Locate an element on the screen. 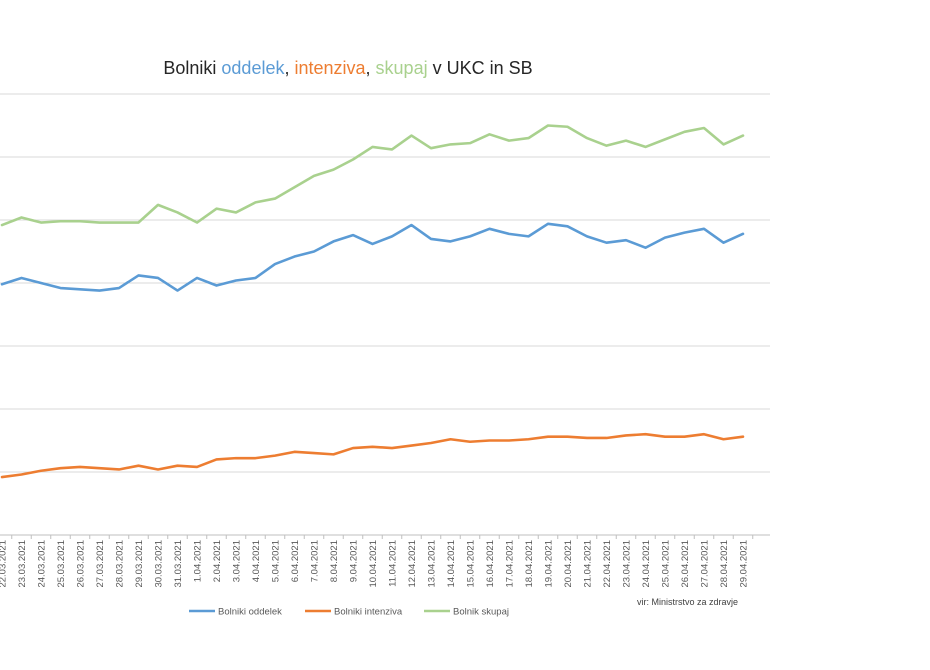  x-tick-label: 31.03.2021 is located at coordinates (178, 564).